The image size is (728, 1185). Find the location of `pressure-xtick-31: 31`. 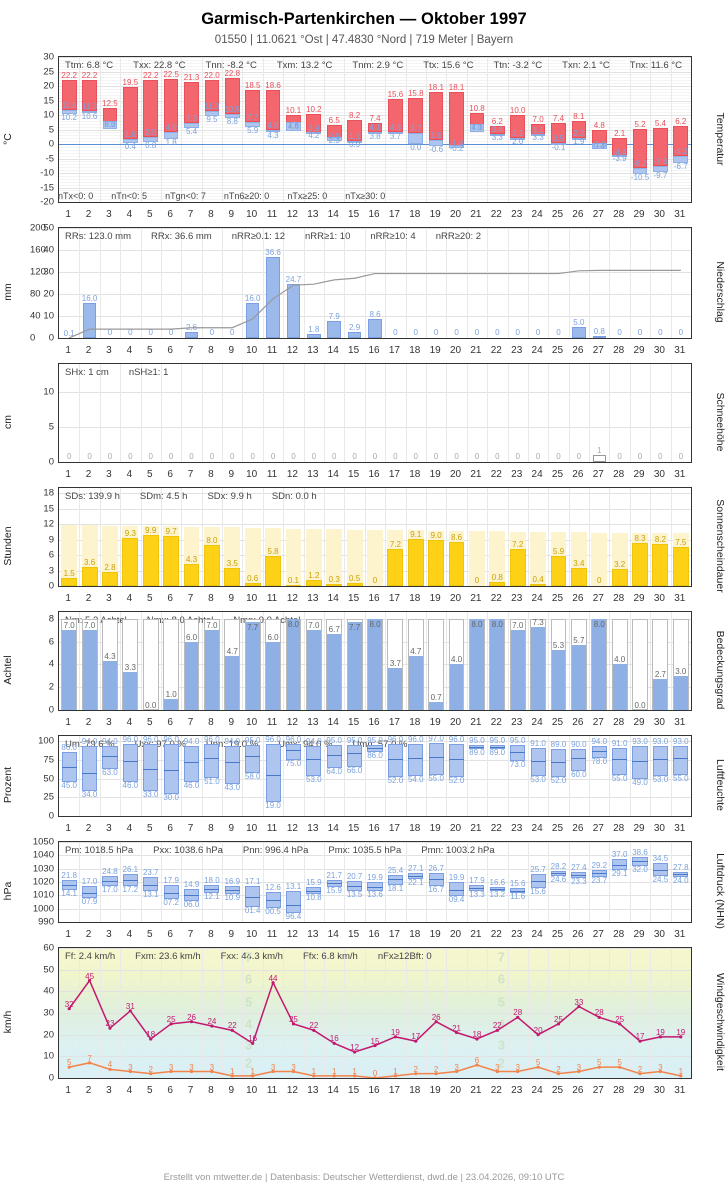

pressure-xtick-31: 31 is located at coordinates (680, 934).